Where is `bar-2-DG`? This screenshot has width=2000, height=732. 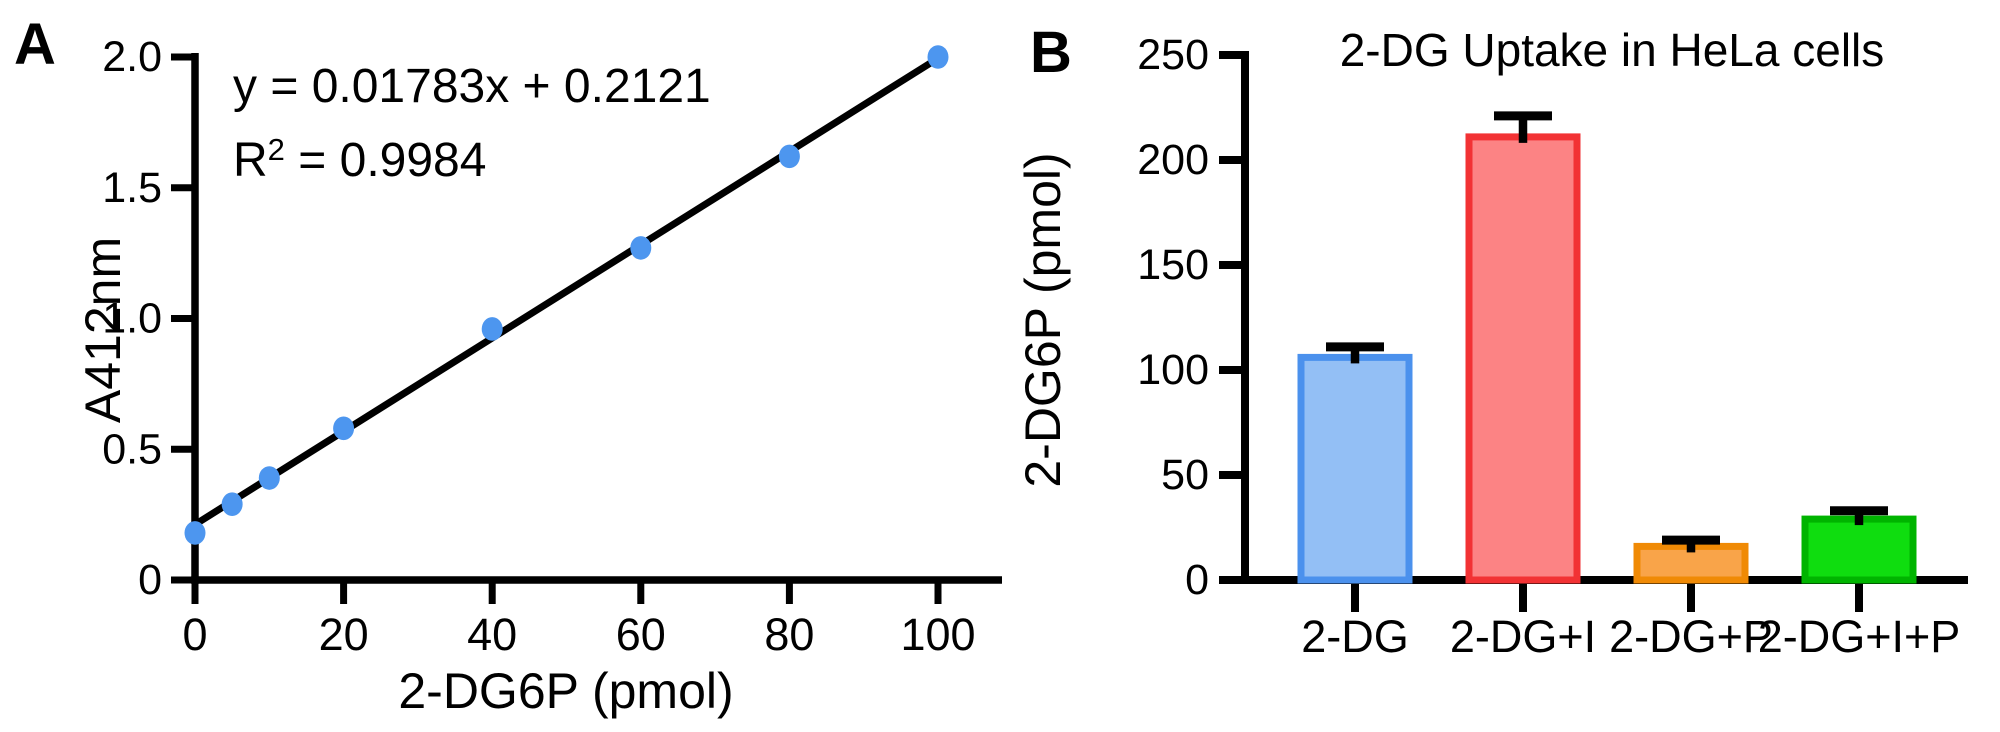
bar-2-DG is located at coordinates (1355, 468).